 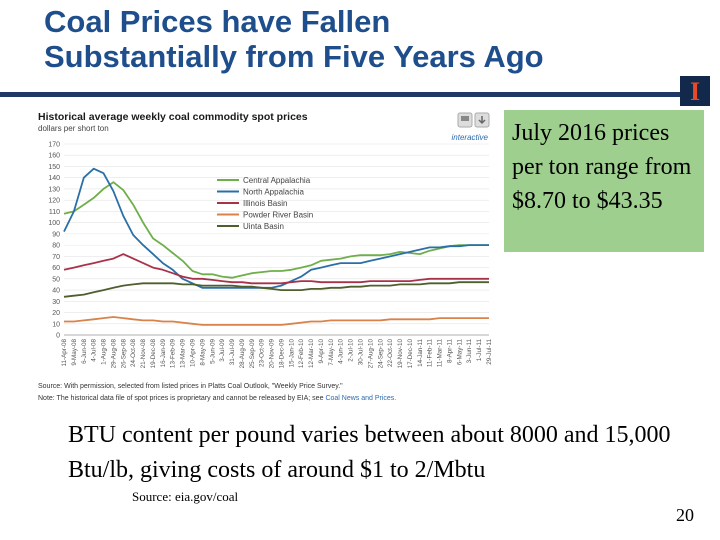 What do you see at coordinates (263, 226) in the screenshot?
I see `legend-label: Uinta Basin` at bounding box center [263, 226].